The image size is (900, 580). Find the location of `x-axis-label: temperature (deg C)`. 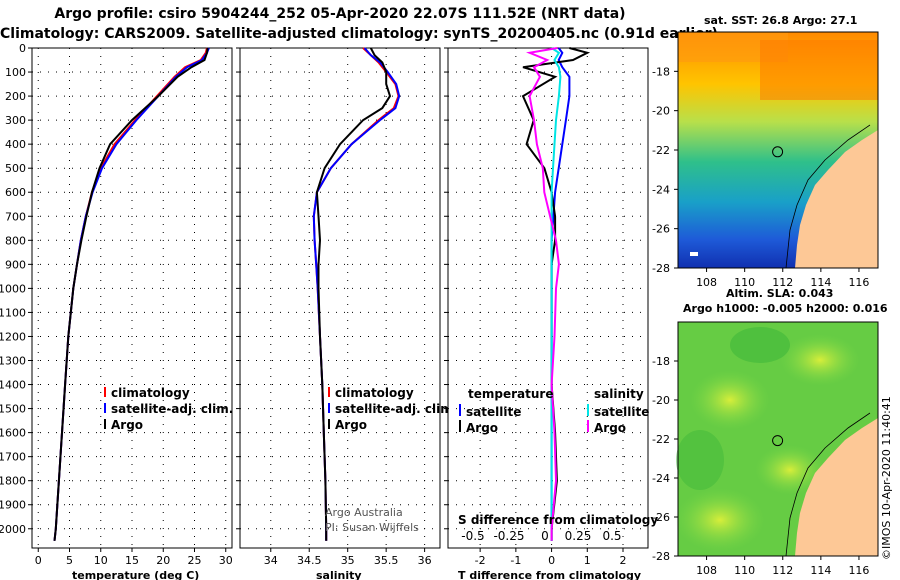

x-axis-label: temperature (deg C) is located at coordinates (135, 574).